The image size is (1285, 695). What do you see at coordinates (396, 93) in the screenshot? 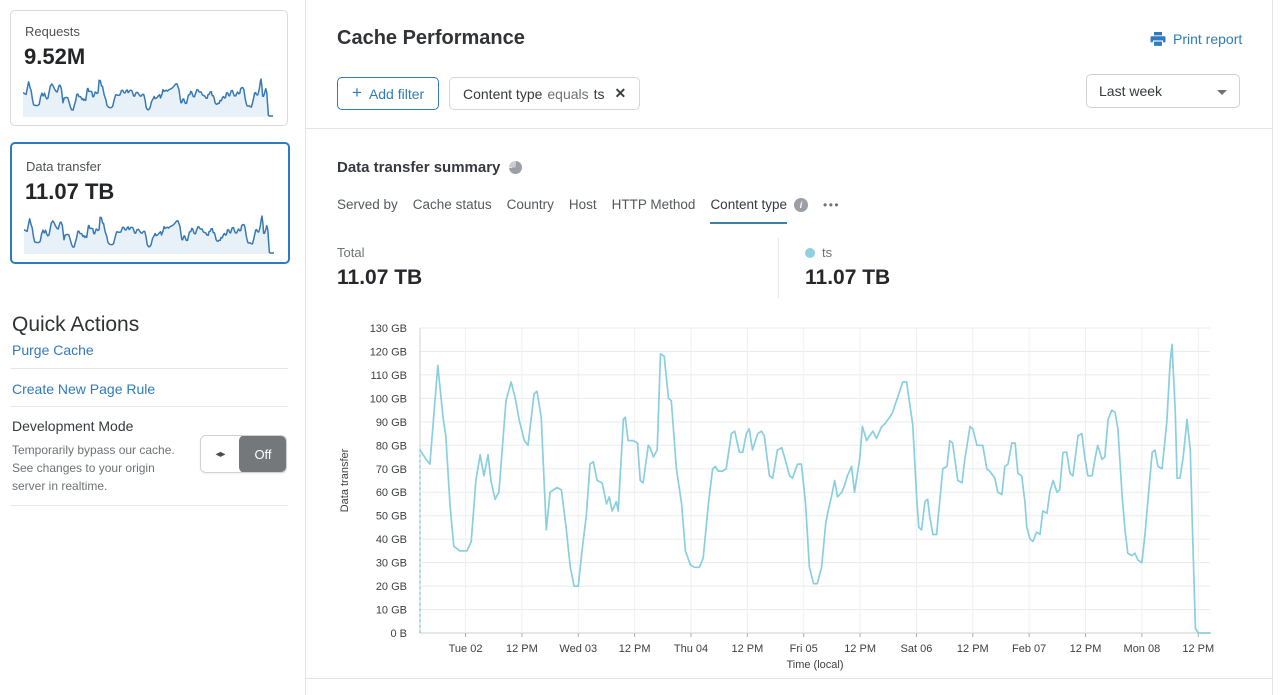
I see `add-filter-label: Add filter` at bounding box center [396, 93].